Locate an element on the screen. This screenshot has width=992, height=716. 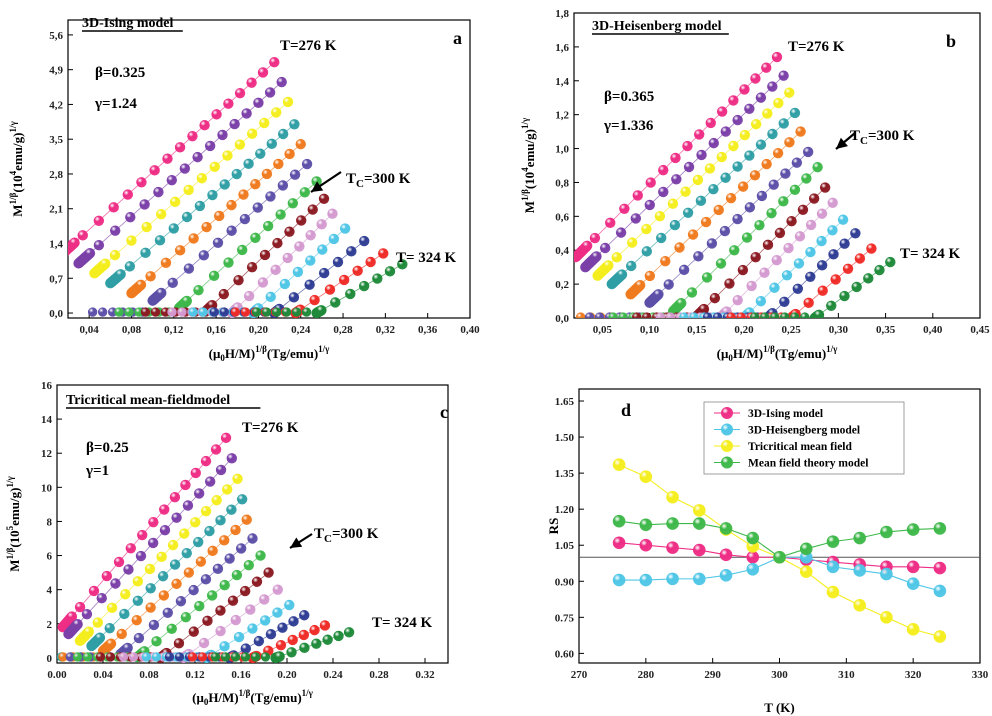
y-tick-label: 1.05 is located at coordinates (565, 546).